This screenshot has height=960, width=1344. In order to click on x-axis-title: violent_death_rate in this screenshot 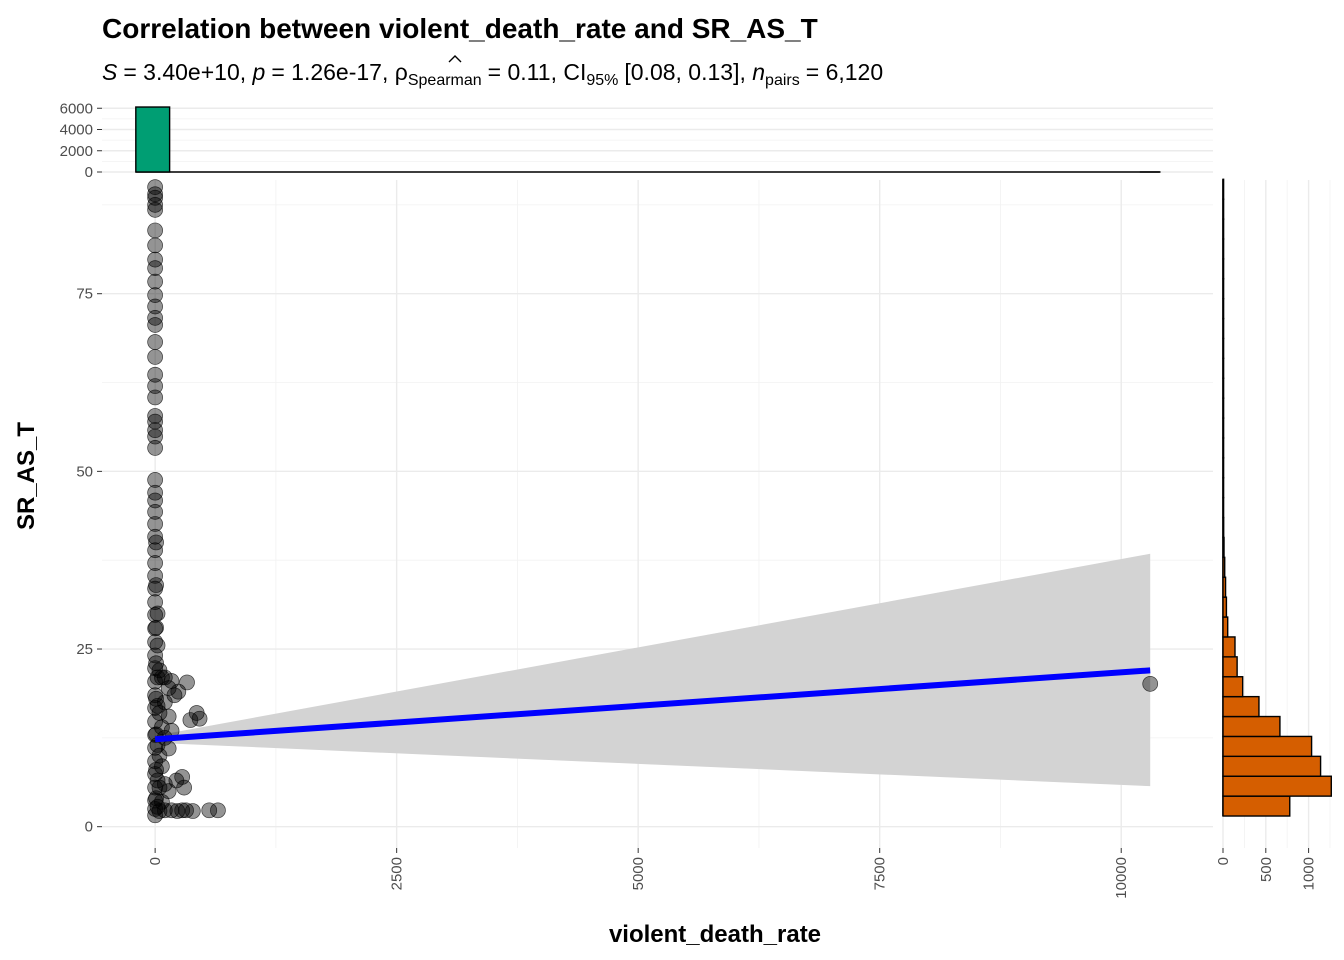, I will do `click(715, 934)`.